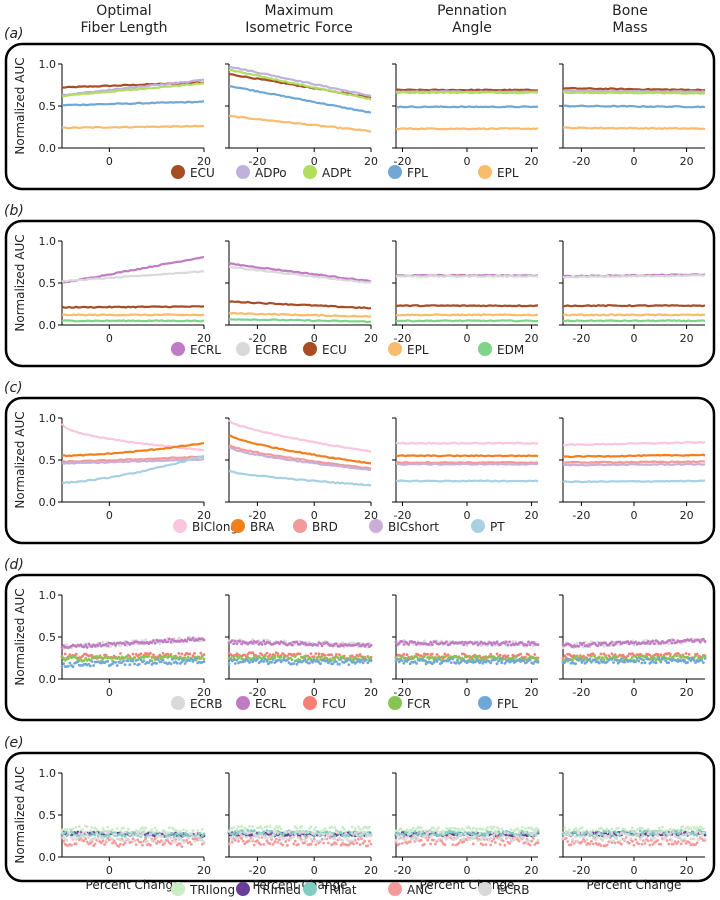  Describe the element at coordinates (48, 418) in the screenshot. I see `y-tick-label: 1.0` at that location.